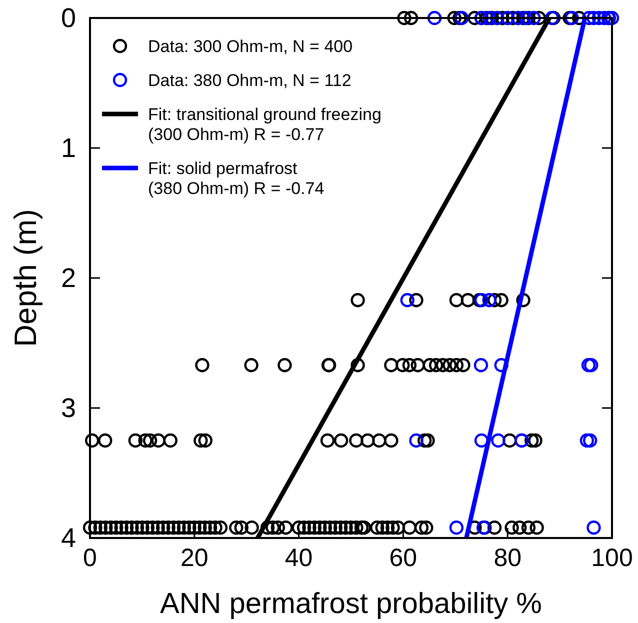 Image resolution: width=638 pixels, height=623 pixels. I want to click on y-tick-label: 2, so click(68, 278).